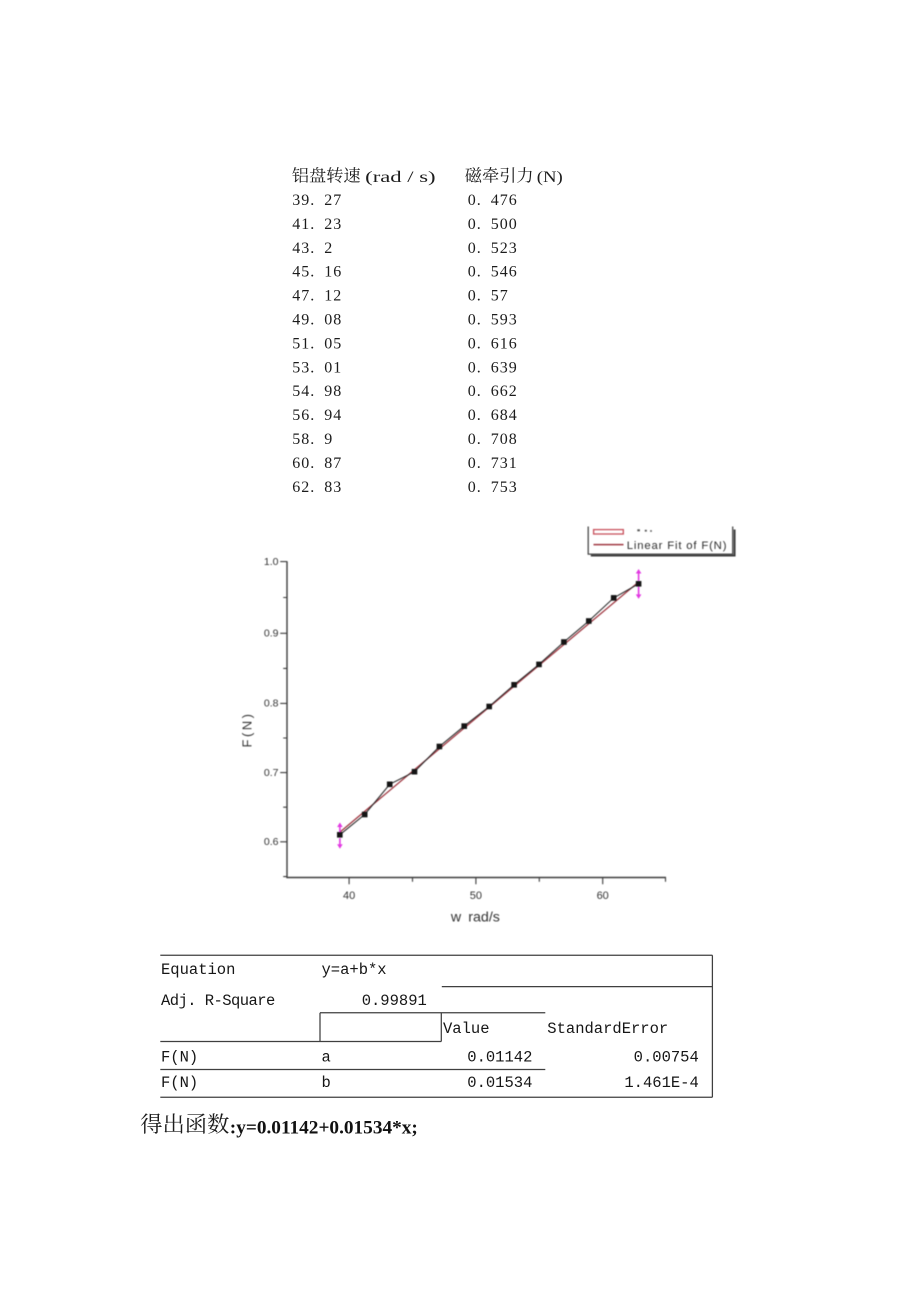  What do you see at coordinates (475, 917) in the screenshot?
I see `svg-text: w rad/s` at bounding box center [475, 917].